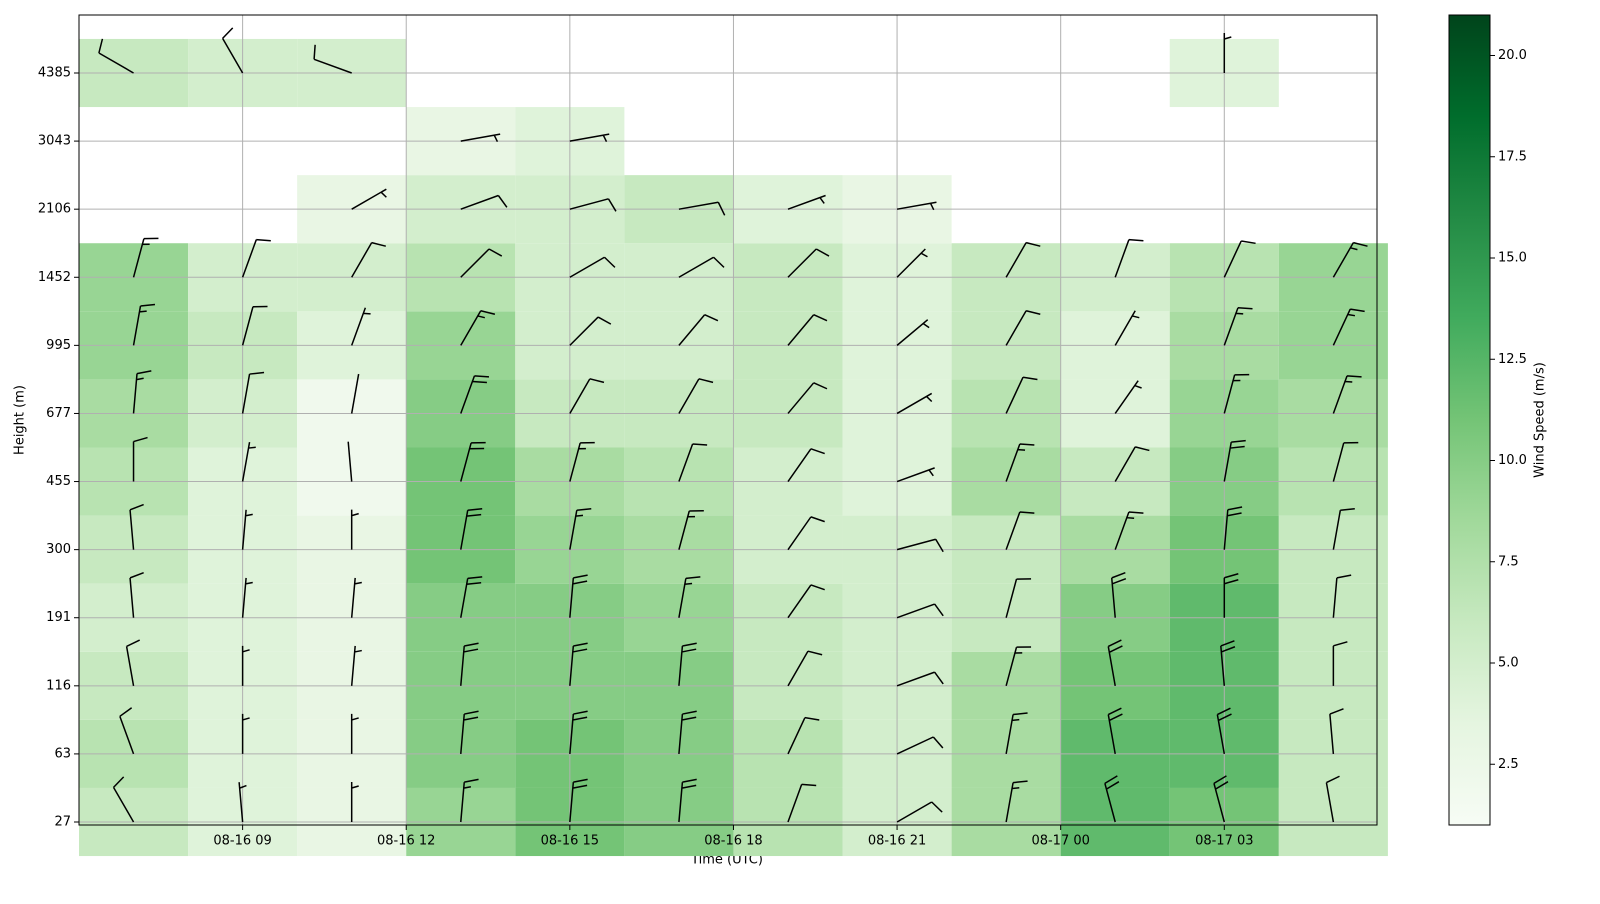 This screenshot has width=1600, height=904. I want to click on colorbar-tick-label: 17.5, so click(1512, 156).